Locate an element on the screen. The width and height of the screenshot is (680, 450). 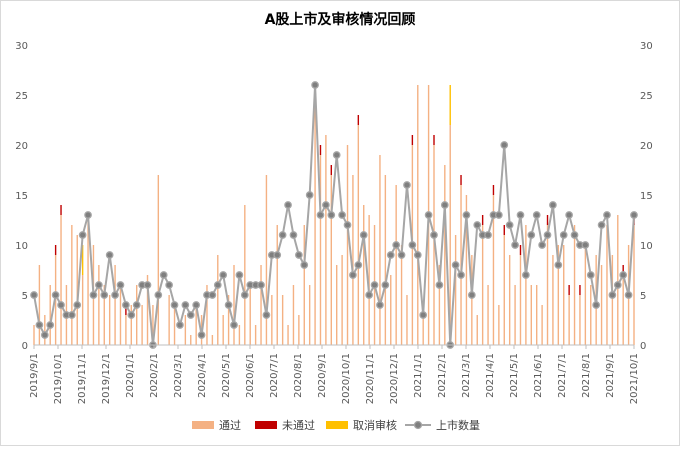
x-tick-label: 2020/3/1 is located at coordinates (178, 375).